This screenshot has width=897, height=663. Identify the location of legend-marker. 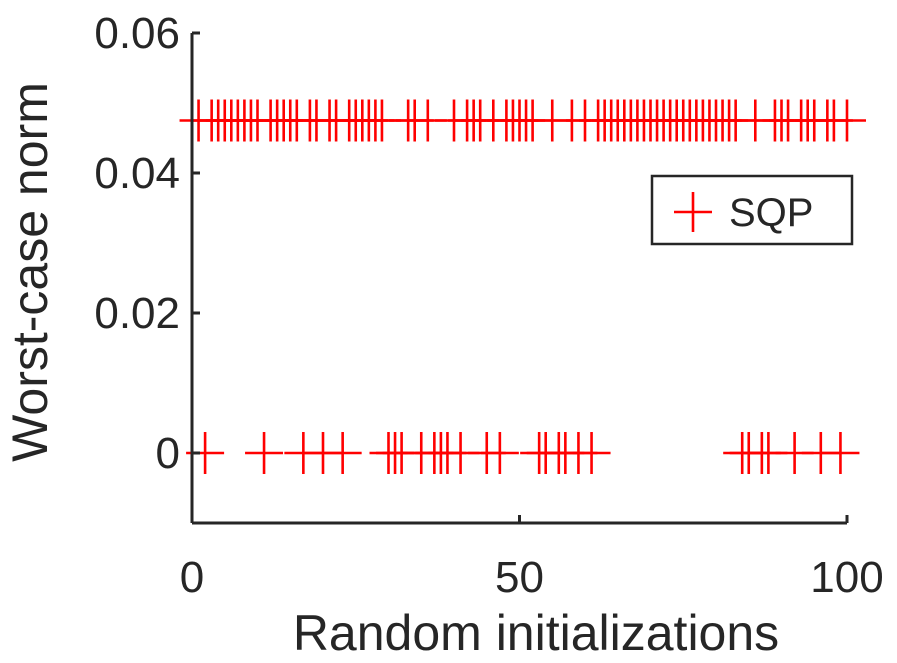
(693, 212).